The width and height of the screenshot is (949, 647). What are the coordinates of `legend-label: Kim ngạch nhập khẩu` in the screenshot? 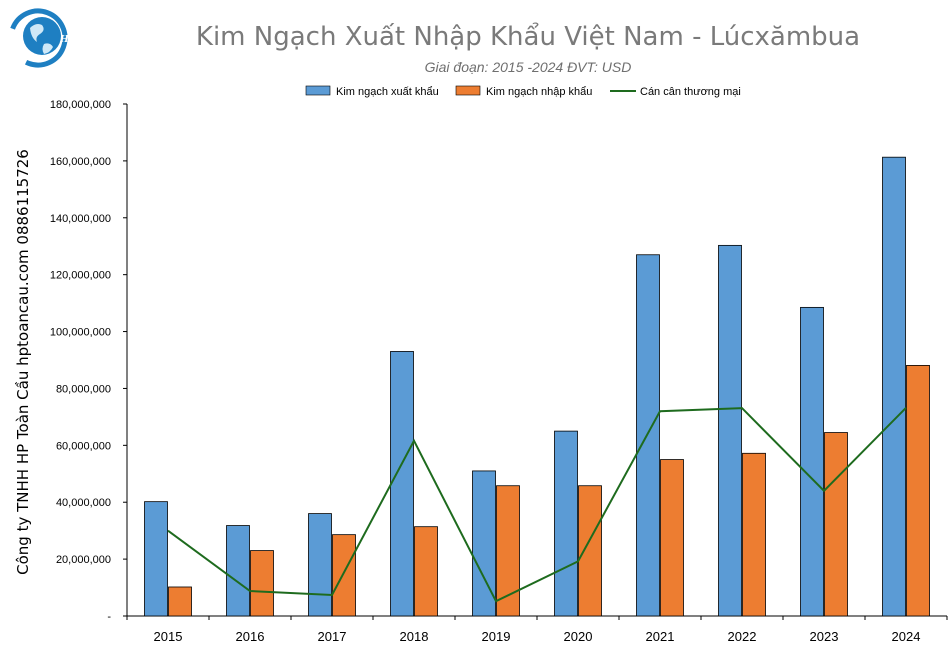 It's located at (539, 92).